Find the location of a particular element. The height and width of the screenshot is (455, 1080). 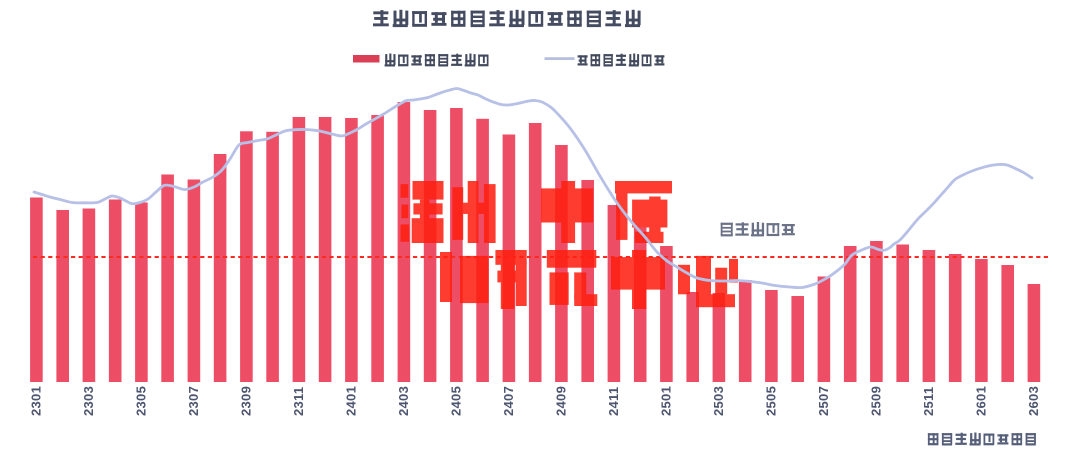

svg-text: 2509 is located at coordinates (875, 401).